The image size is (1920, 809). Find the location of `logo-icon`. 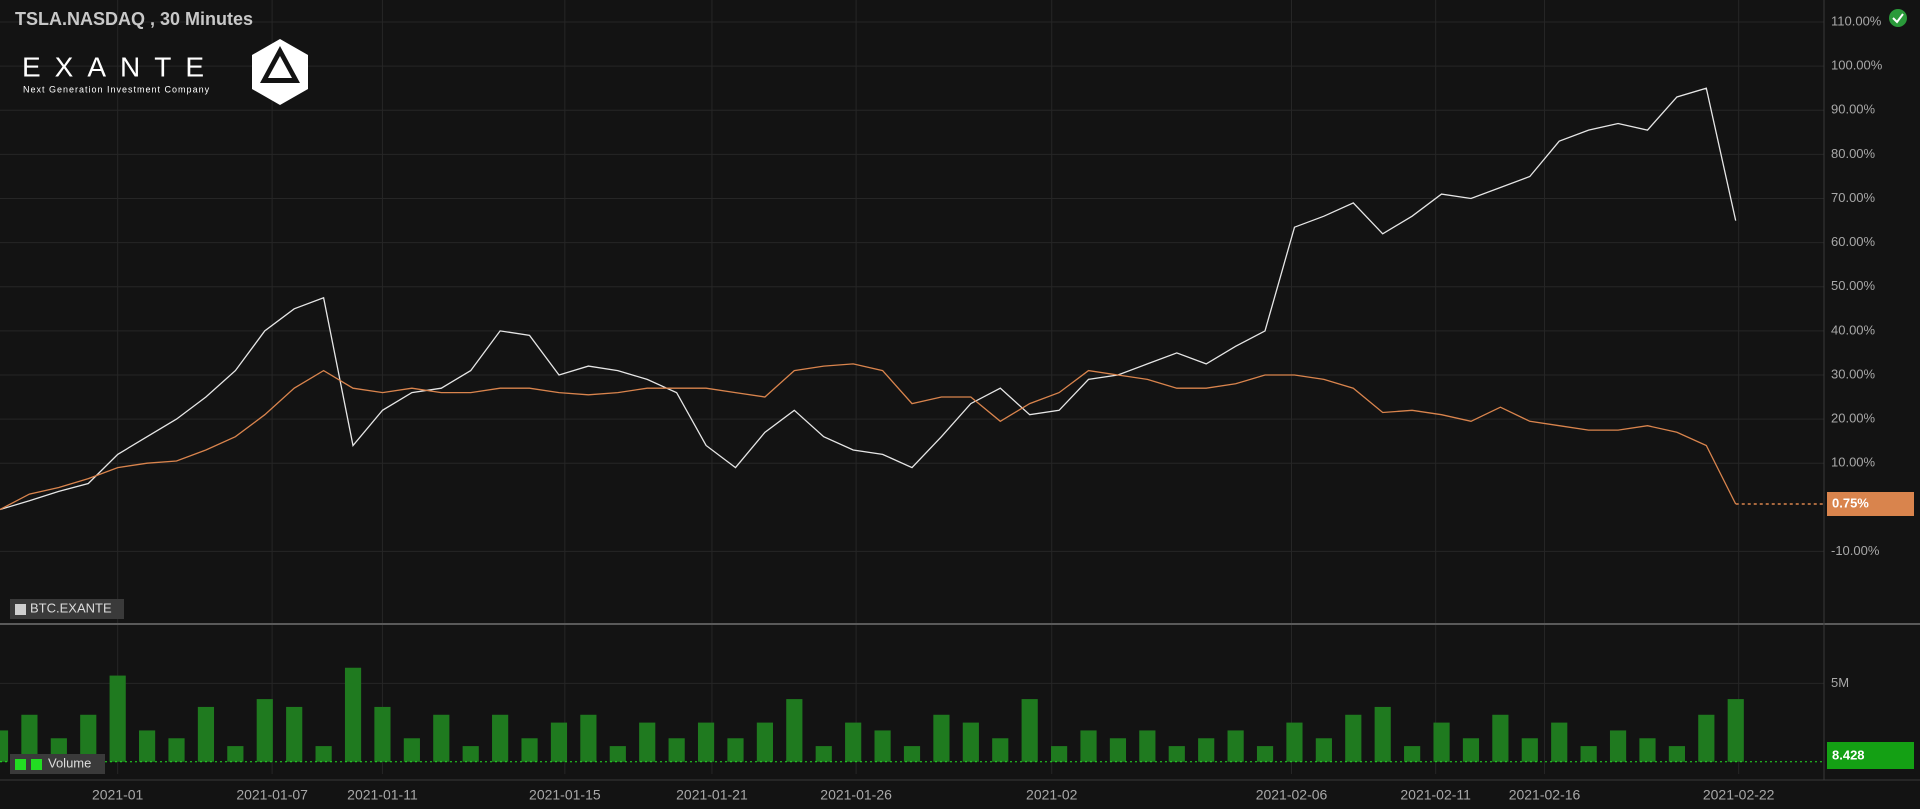

logo-icon is located at coordinates (280, 72).